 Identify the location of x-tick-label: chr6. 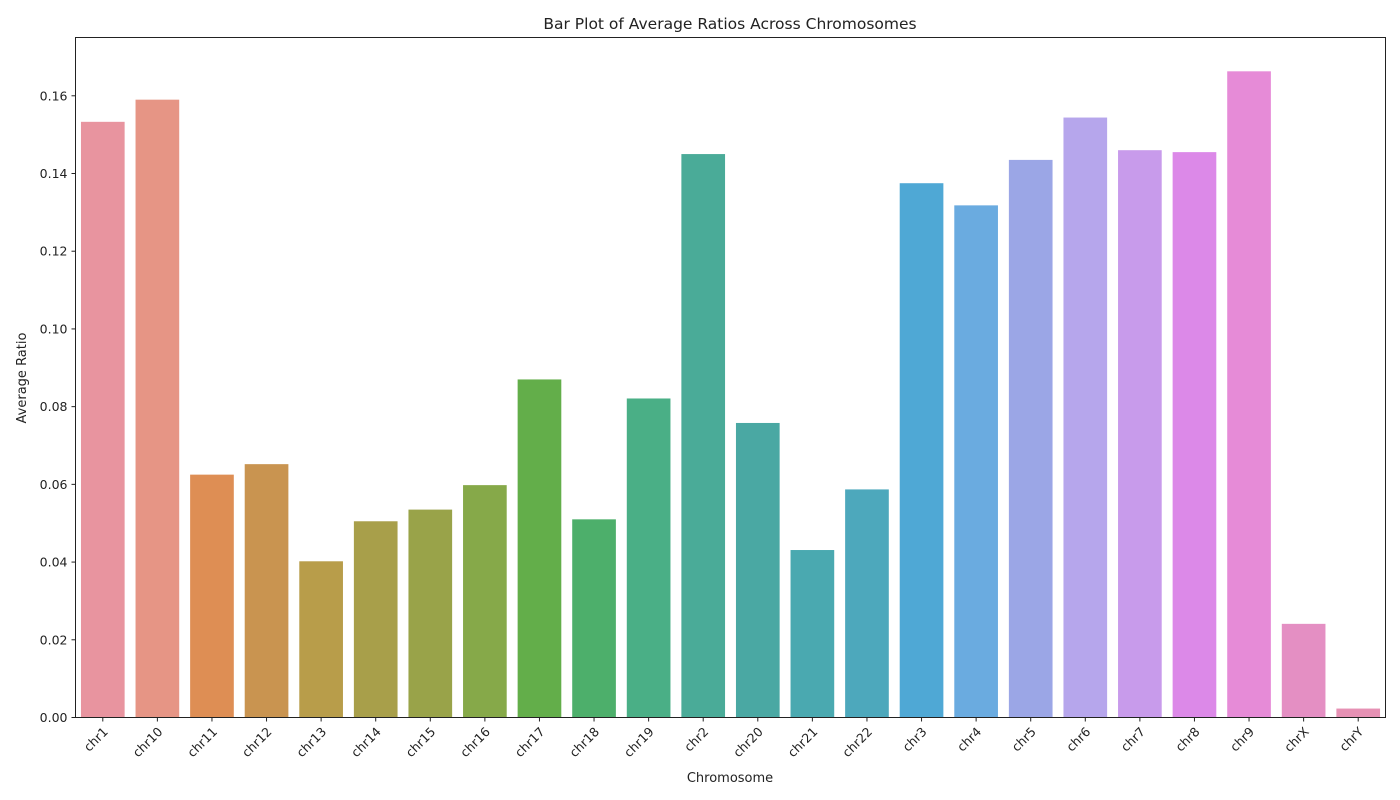
(1078, 739).